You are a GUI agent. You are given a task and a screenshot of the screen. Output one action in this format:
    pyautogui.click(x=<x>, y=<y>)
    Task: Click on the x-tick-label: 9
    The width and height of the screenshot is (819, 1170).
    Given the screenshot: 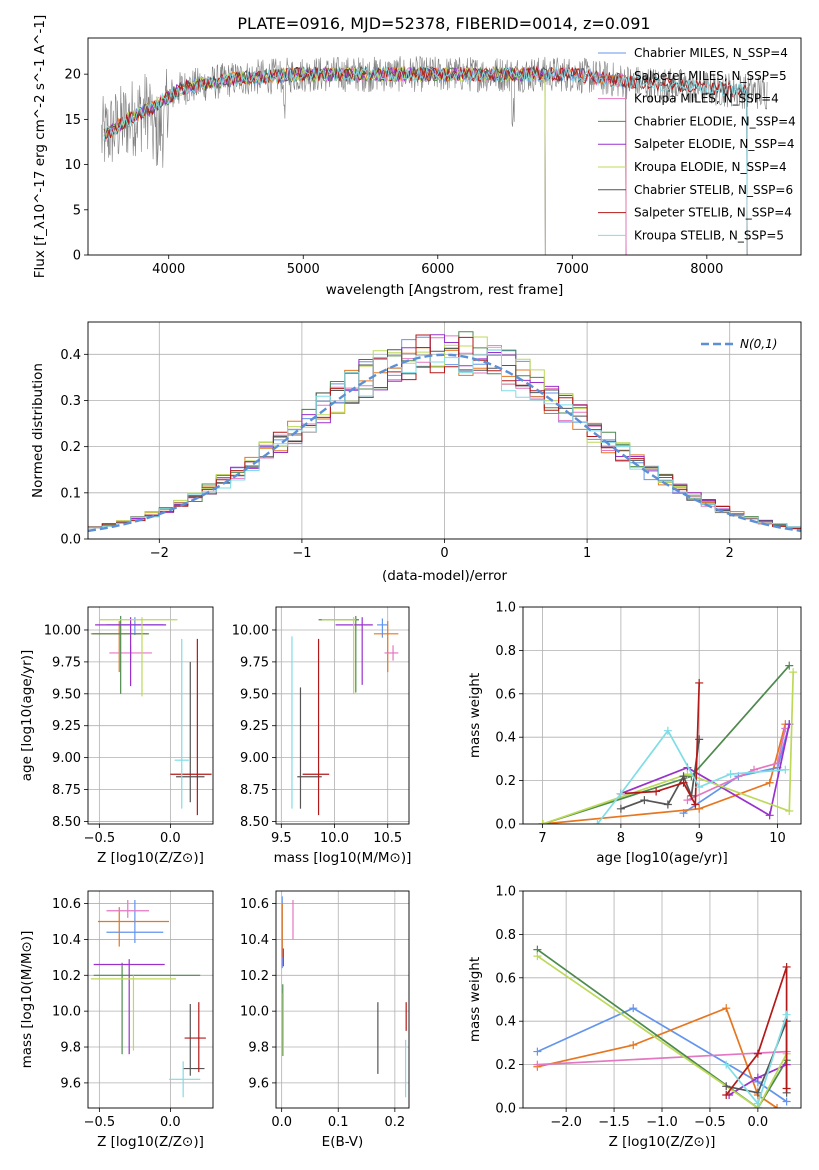 What is the action you would take?
    pyautogui.click(x=699, y=838)
    